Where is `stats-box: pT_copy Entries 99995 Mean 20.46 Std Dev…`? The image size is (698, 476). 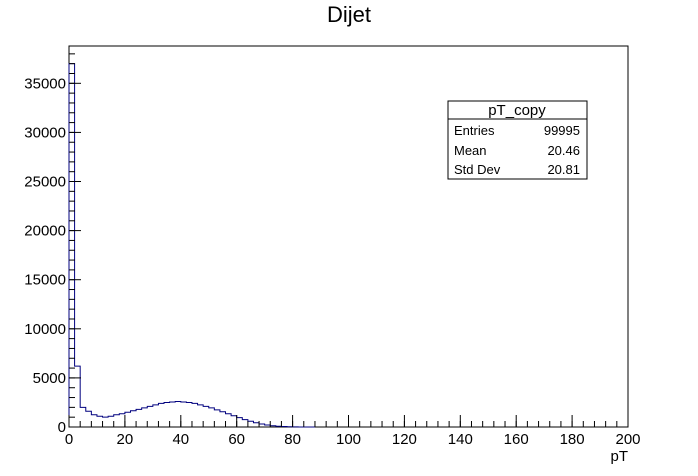 stats-box: pT_copy Entries 99995 Mean 20.46 Std Dev… is located at coordinates (517, 140).